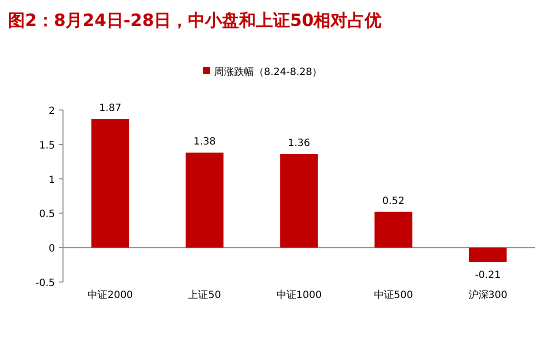 This screenshot has width=546, height=358. I want to click on chart-title: 图2：8月24日-28日，中小盘和上证50相对占优, so click(195, 21).